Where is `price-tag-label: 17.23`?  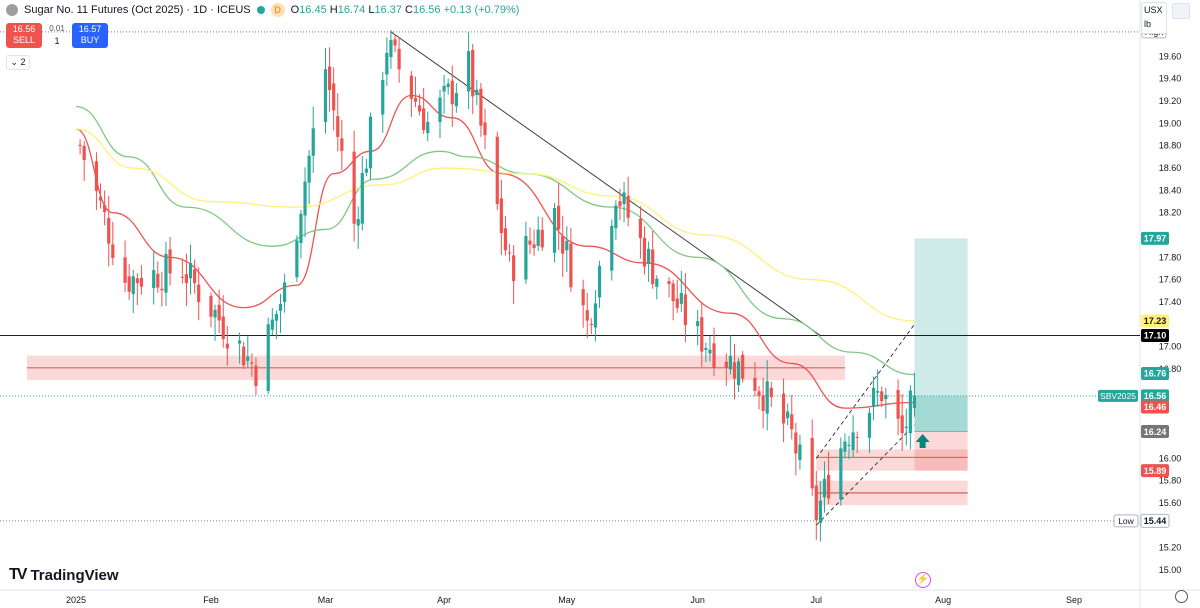 price-tag-label: 17.23 is located at coordinates (1155, 321).